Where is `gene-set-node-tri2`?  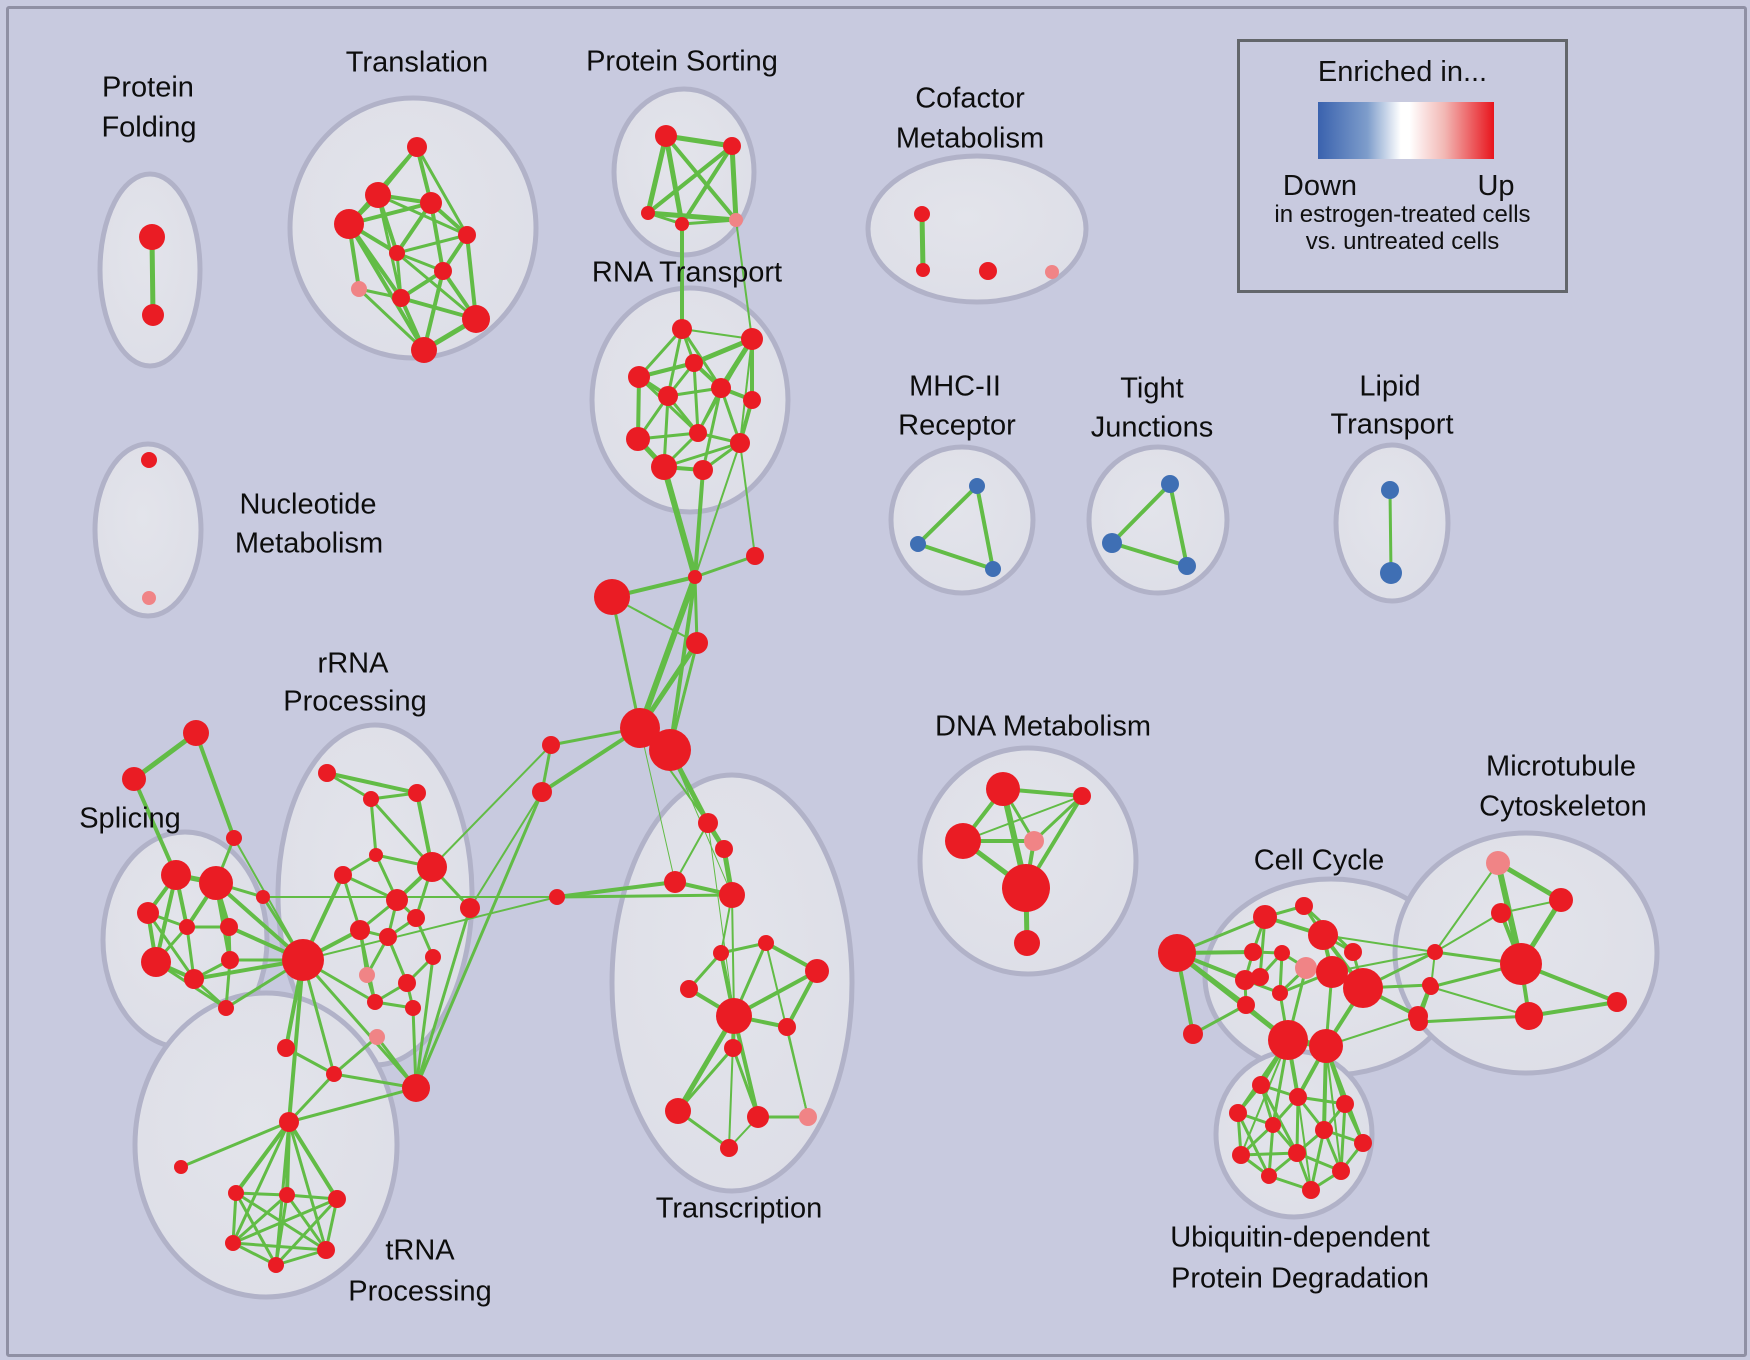 gene-set-node-tri2 is located at coordinates (134, 779).